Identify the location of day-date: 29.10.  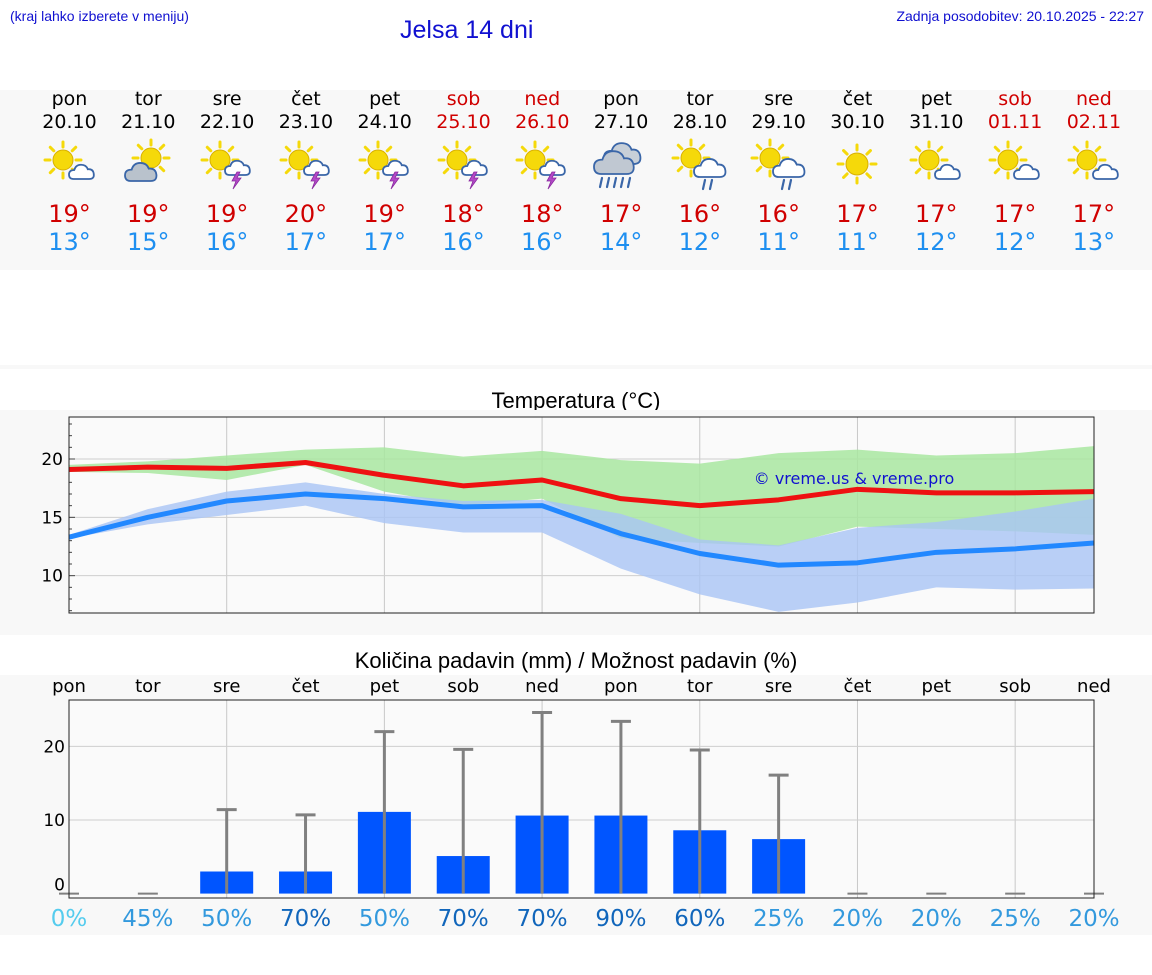
(778, 122).